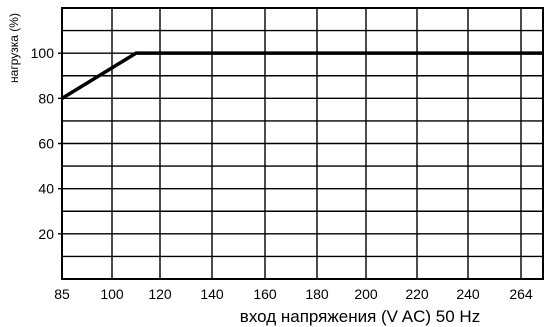 This screenshot has height=327, width=545. Describe the element at coordinates (366, 294) in the screenshot. I see `x-tick-label: 200` at that location.